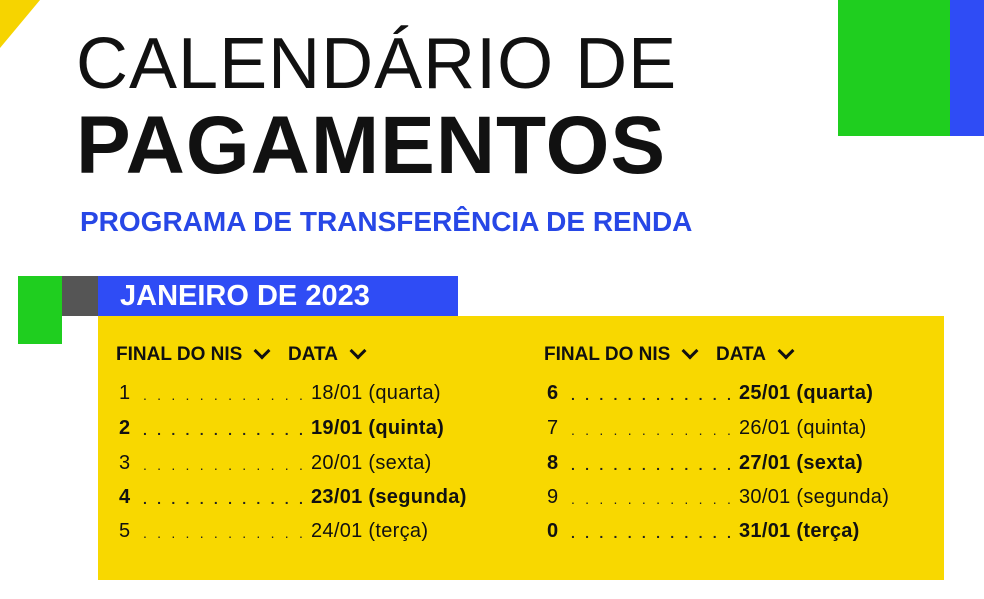 The width and height of the screenshot is (984, 599). What do you see at coordinates (553, 392) in the screenshot?
I see `nis-digit: 6` at bounding box center [553, 392].